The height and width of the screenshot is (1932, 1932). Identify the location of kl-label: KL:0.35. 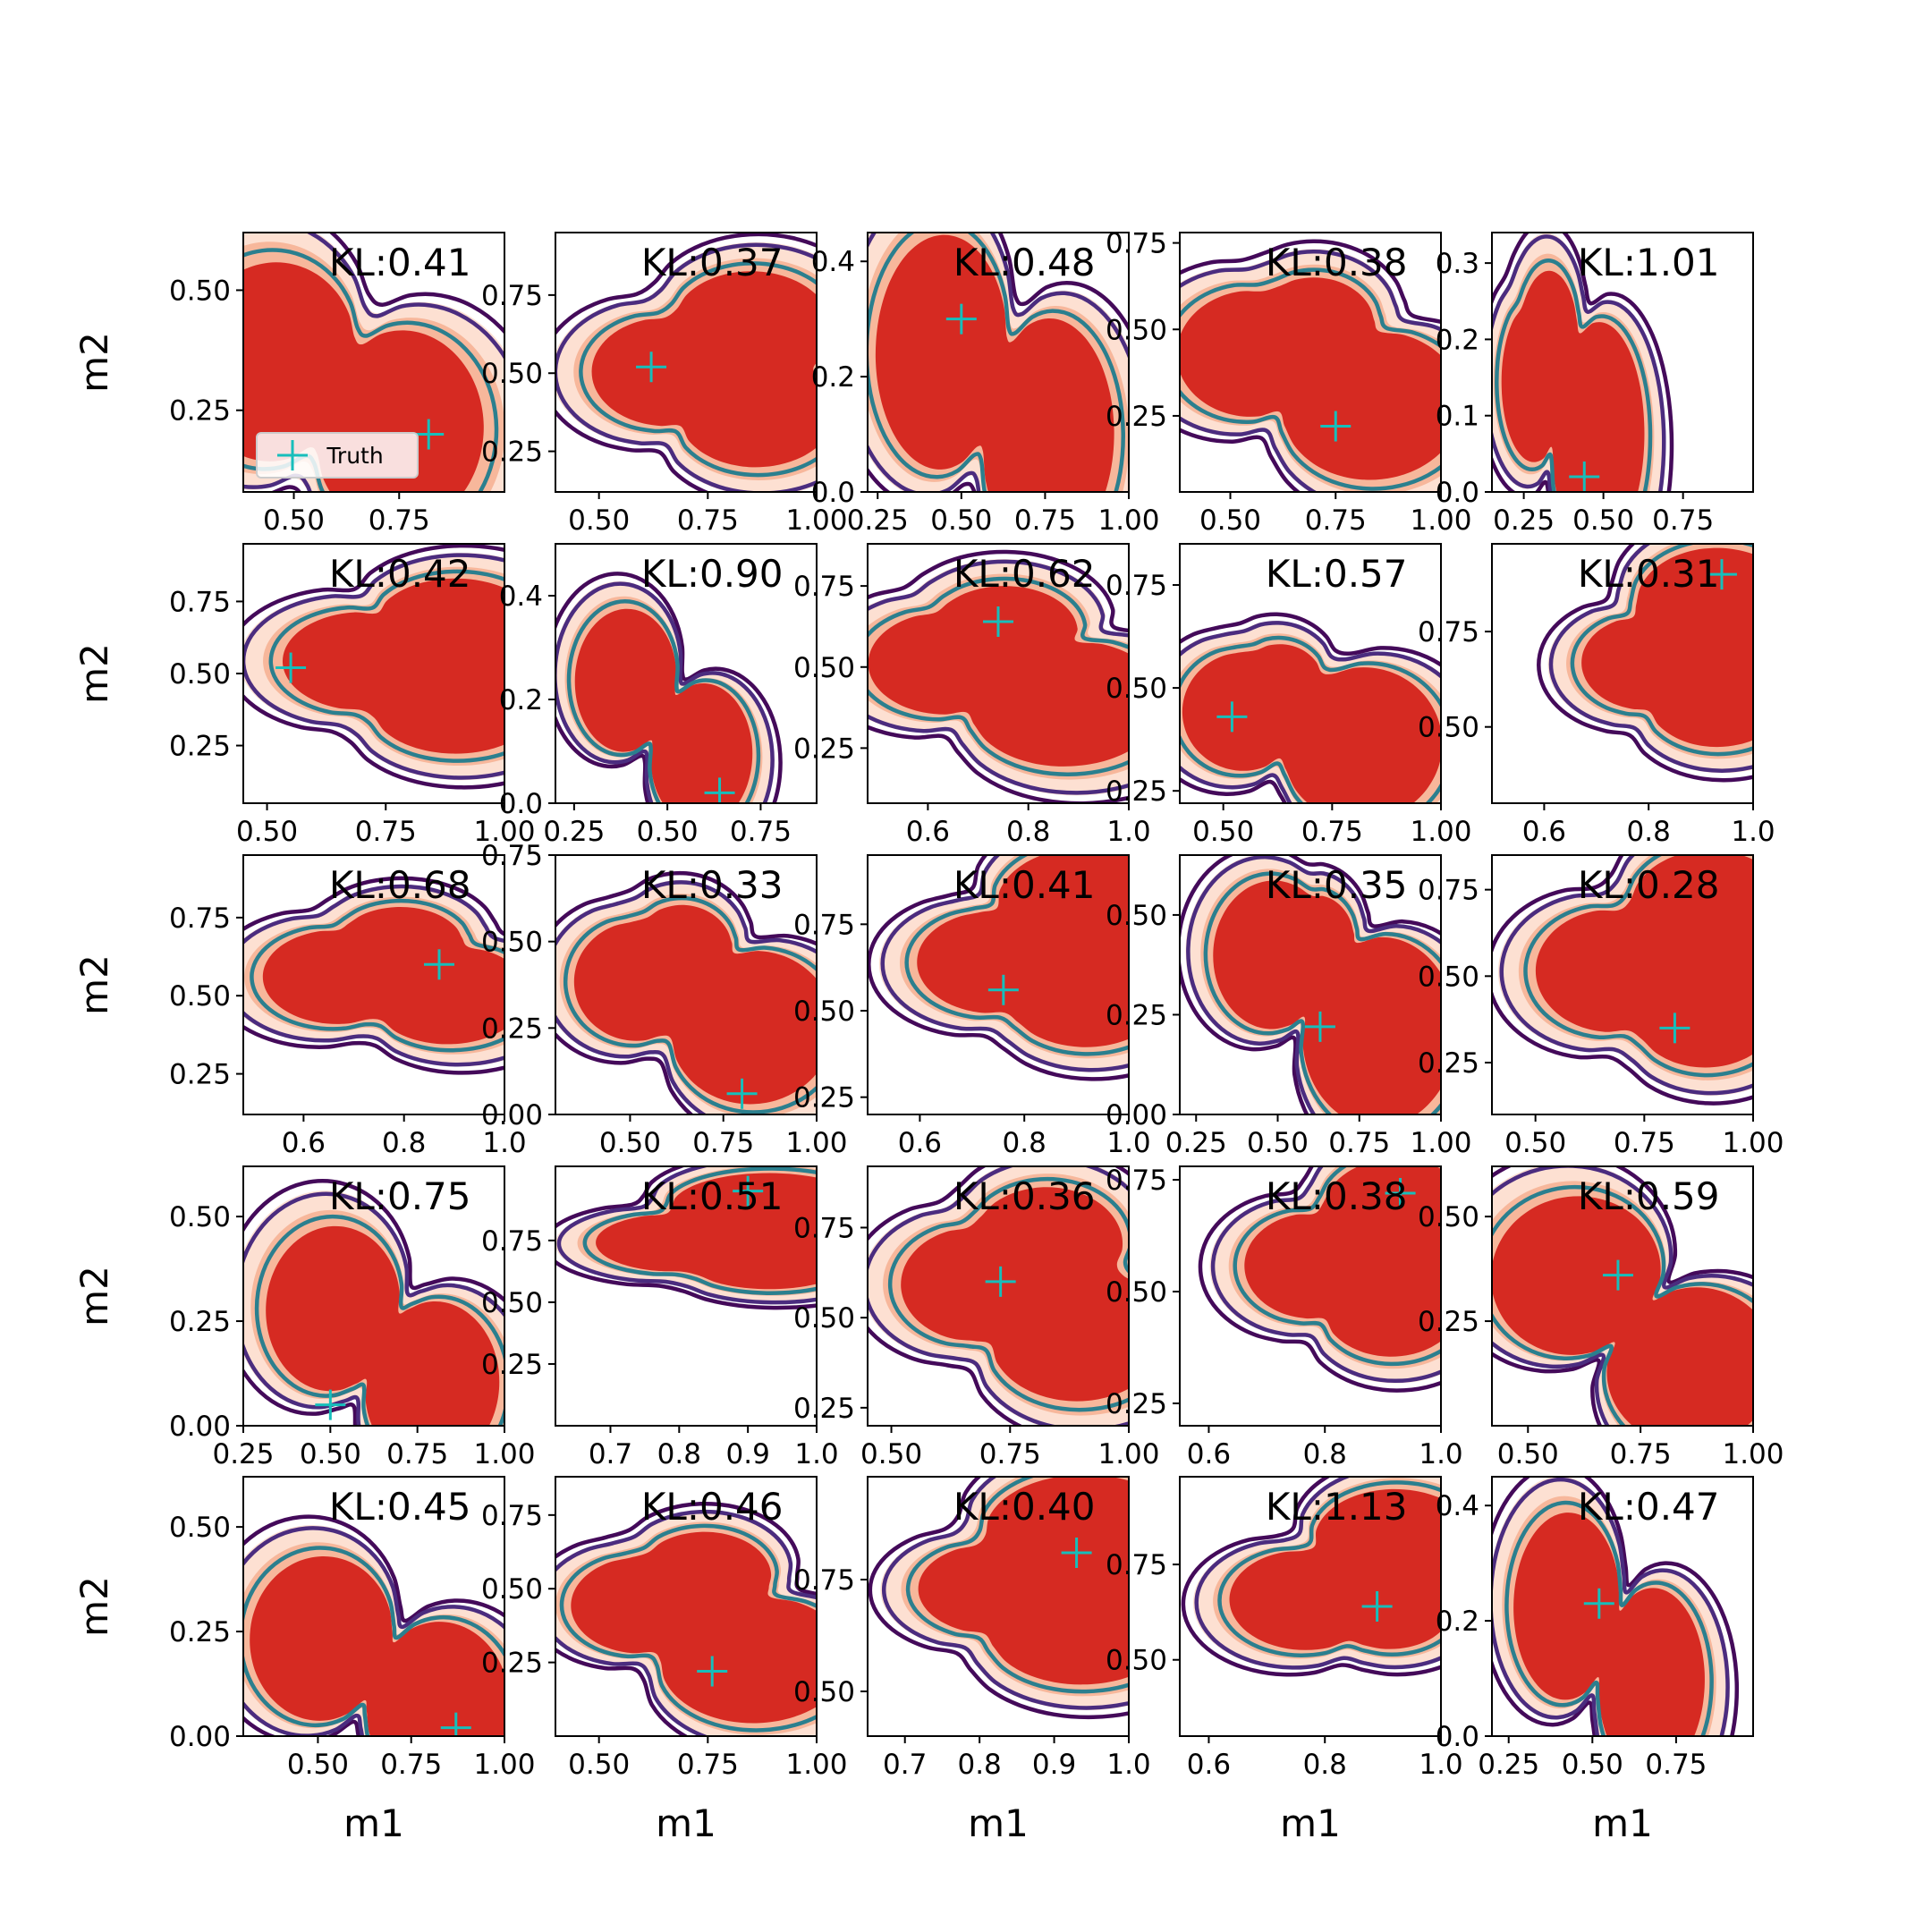
(1337, 885).